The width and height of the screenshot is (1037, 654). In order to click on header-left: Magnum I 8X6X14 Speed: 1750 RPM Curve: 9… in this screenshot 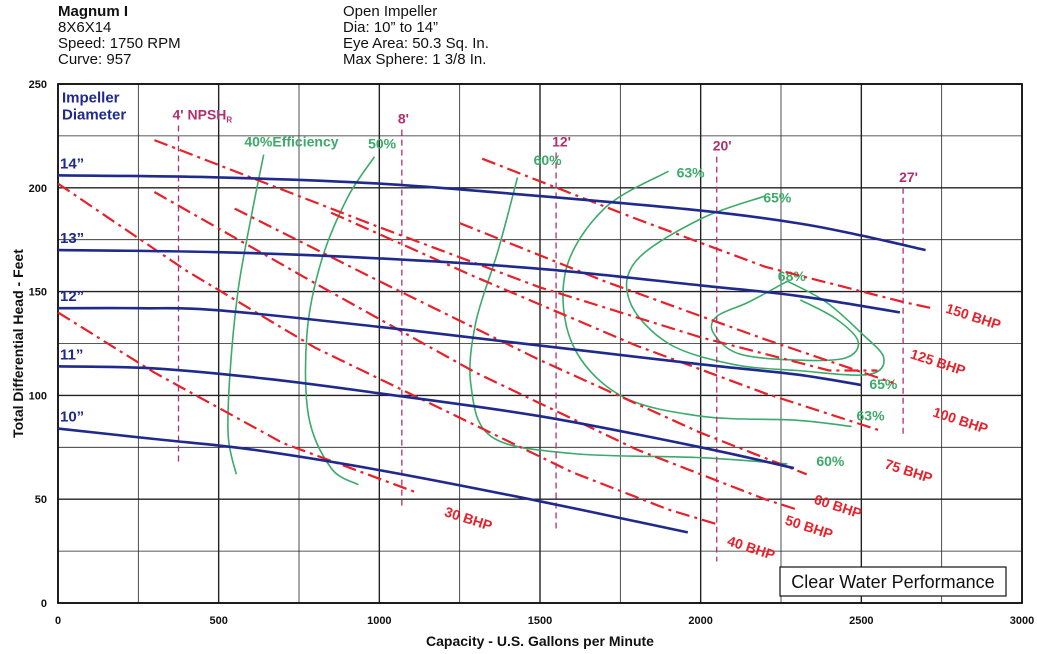, I will do `click(119, 36)`.